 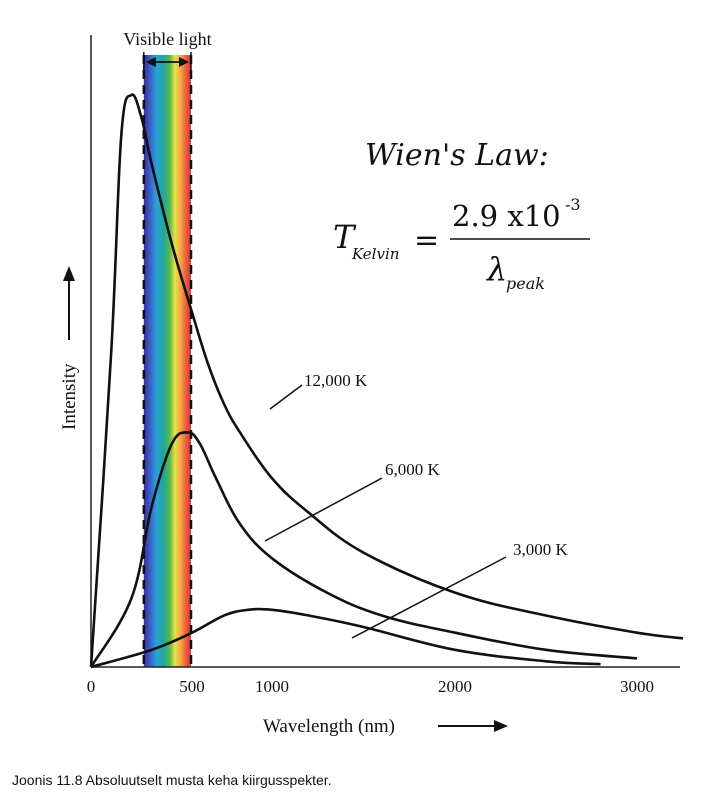 I want to click on formula-T: T, so click(x=345, y=237).